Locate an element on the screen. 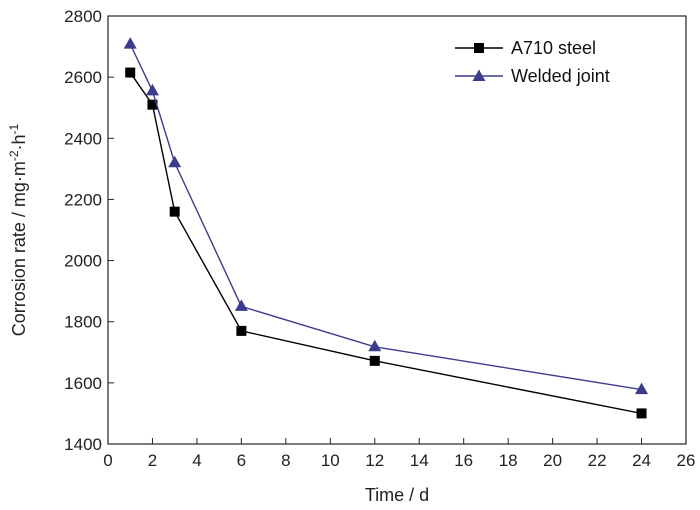  y-tick-label: 1600 is located at coordinates (83, 383).